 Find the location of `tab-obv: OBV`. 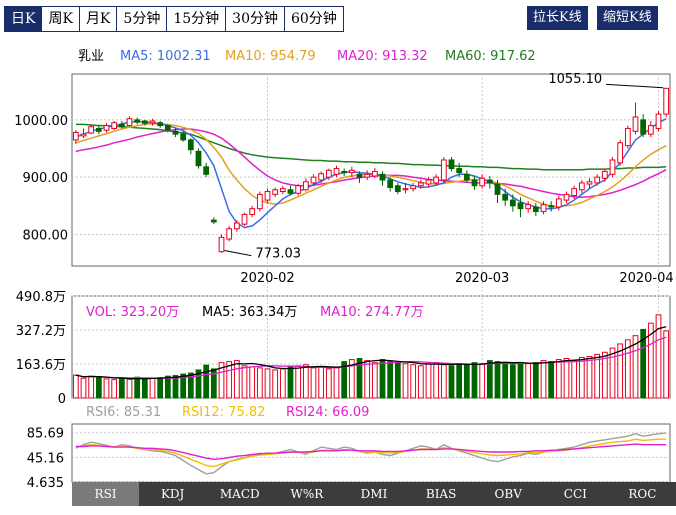

tab-obv: OBV is located at coordinates (508, 494).